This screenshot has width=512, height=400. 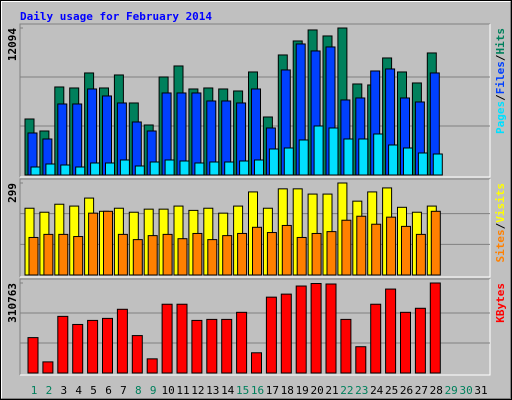 What do you see at coordinates (257, 390) in the screenshot?
I see `x-tick-label: 16` at bounding box center [257, 390].